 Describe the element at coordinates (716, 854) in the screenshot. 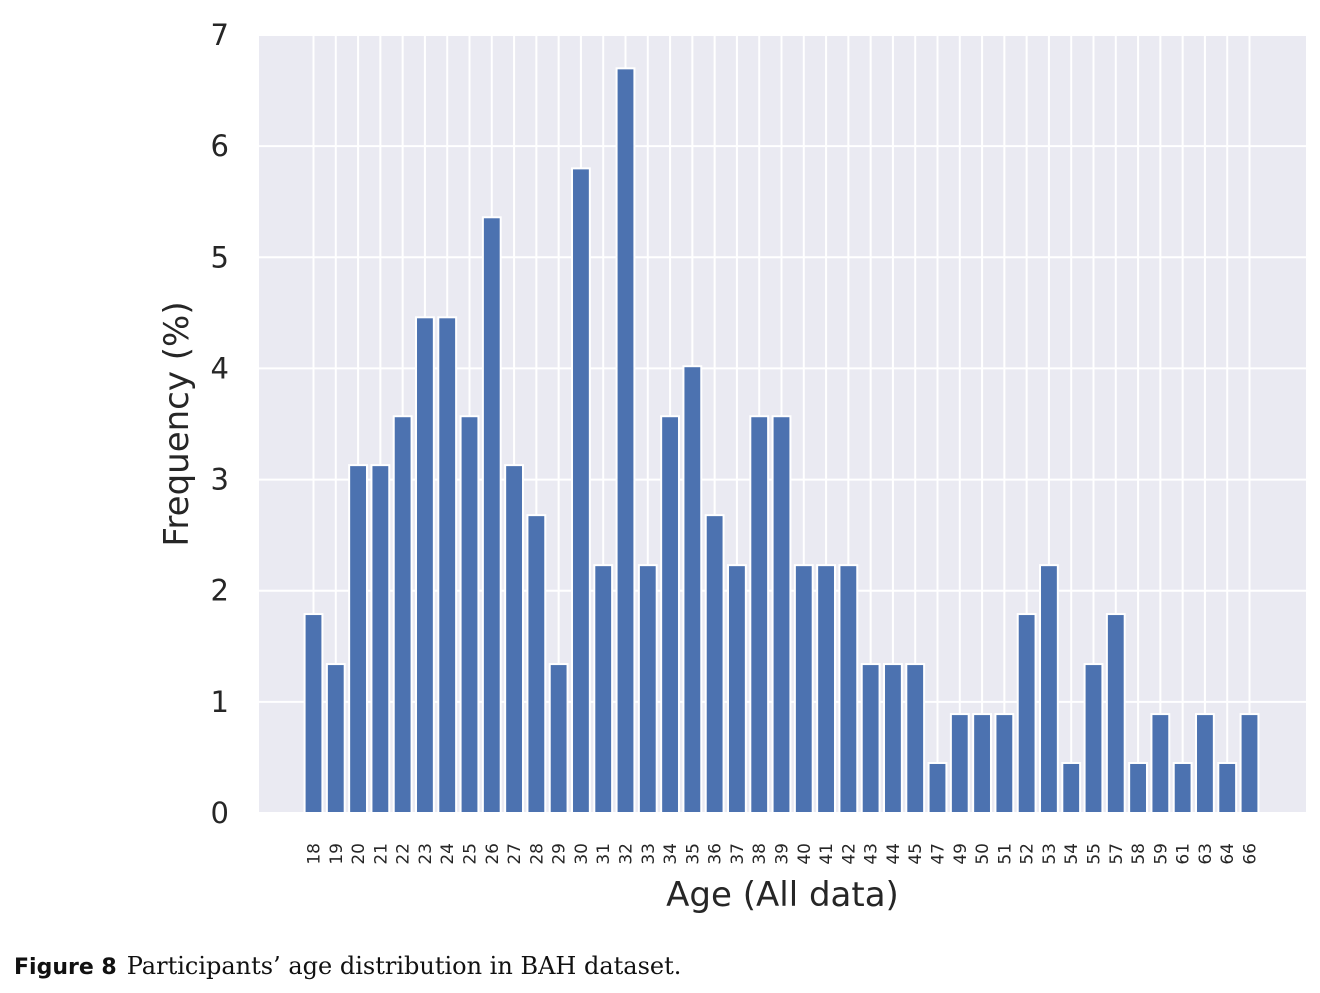

I see `x-tick-label: 36` at that location.